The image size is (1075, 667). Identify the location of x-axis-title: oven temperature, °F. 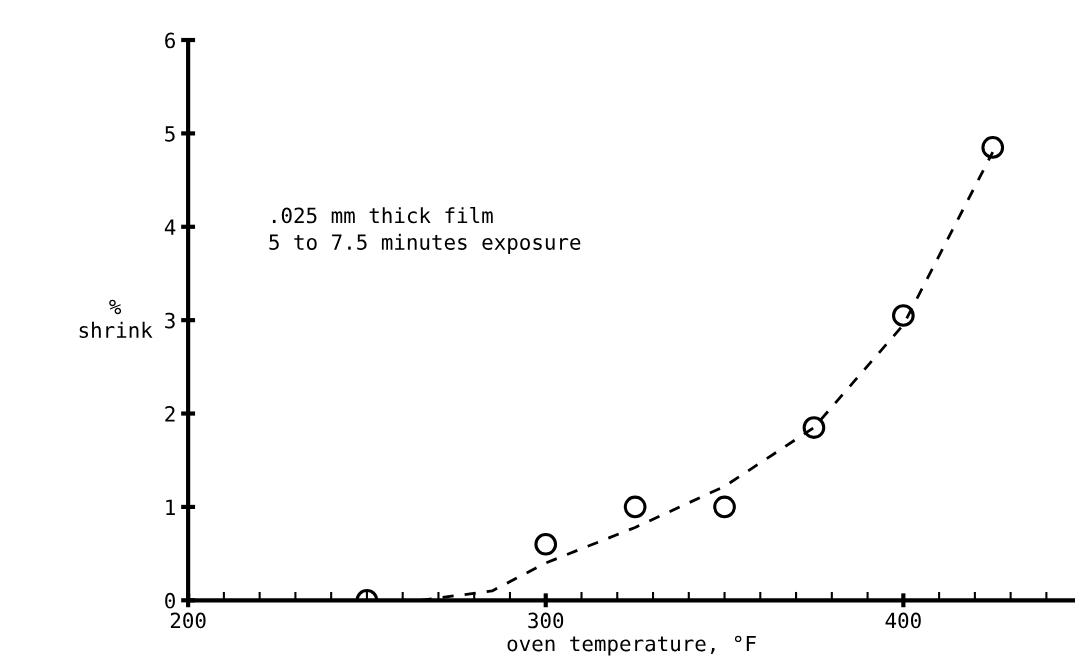
(631, 645).